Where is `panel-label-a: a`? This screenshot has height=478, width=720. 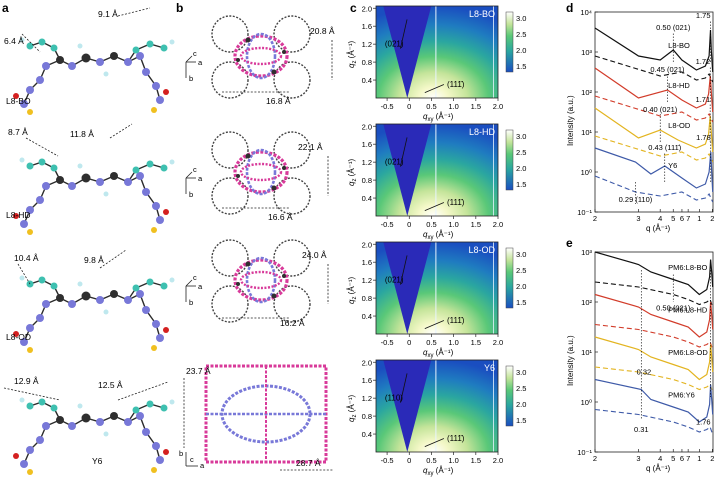
panel-label-a: a is located at coordinates (5, 8).